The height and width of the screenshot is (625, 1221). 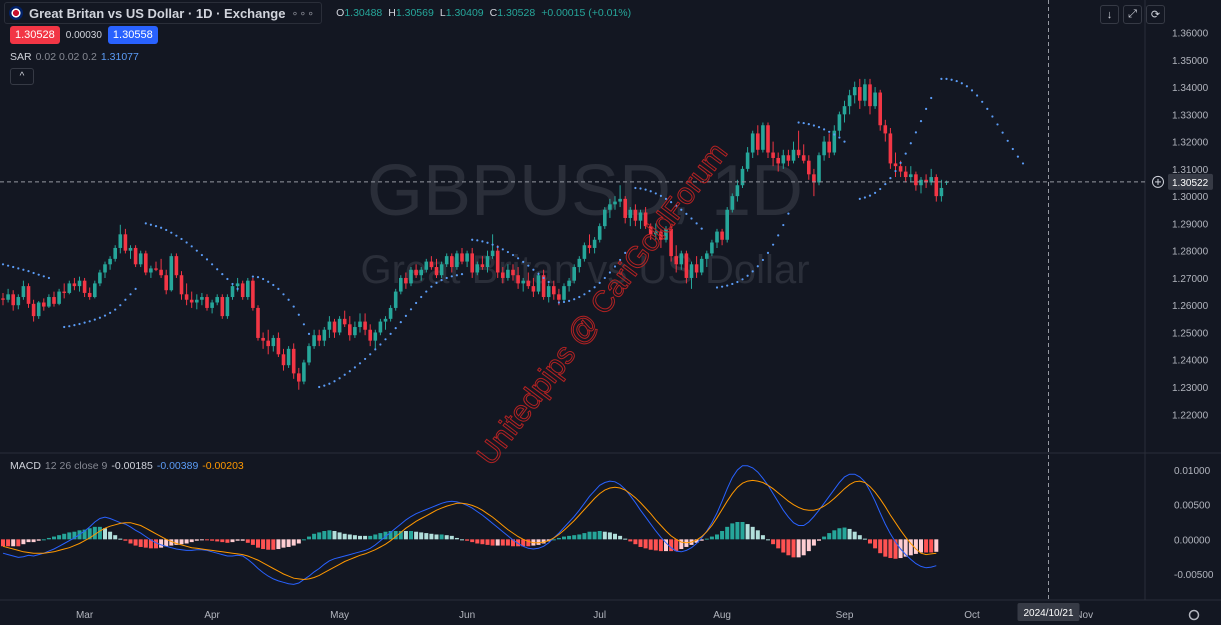 I want to click on restore-icon: ⟳, so click(x=1155, y=14).